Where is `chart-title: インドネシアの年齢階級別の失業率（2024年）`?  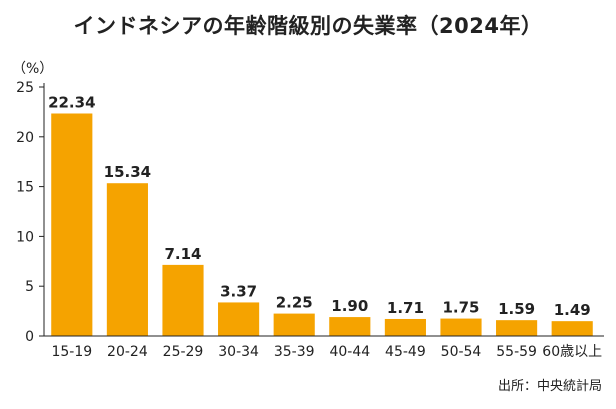
chart-title: インドネシアの年齢階級別の失業率（2024年） is located at coordinates (308, 26).